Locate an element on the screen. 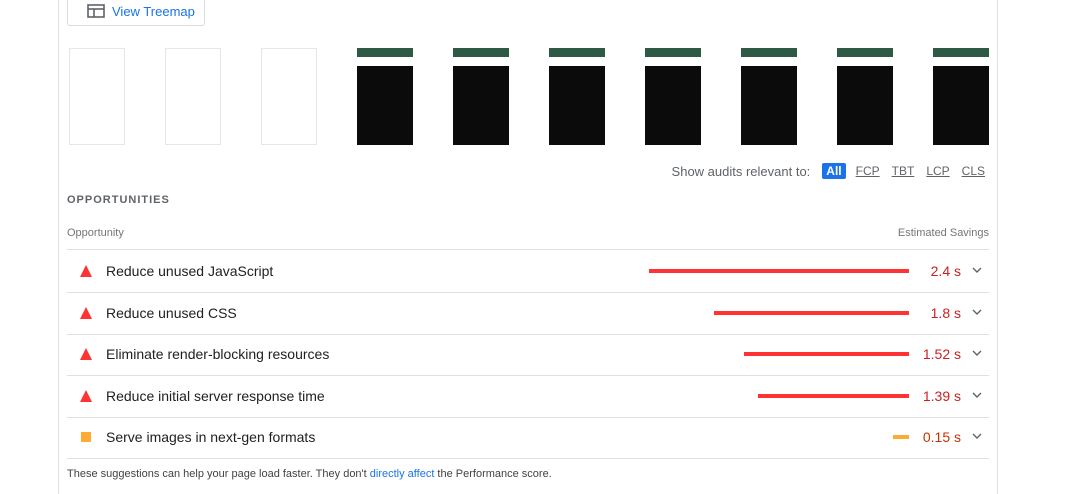 The width and height of the screenshot is (1080, 494). opportunity-row: Reduce unused JavaScript 2.4 s is located at coordinates (528, 272).